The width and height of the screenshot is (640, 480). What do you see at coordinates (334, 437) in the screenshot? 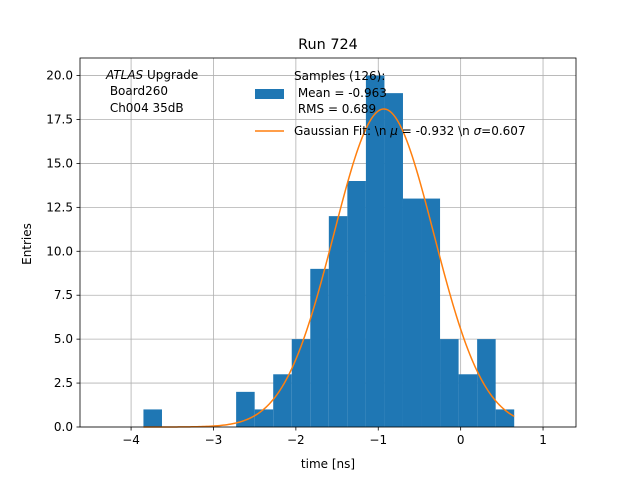
I see `x-axis-ticks: −4 −3 −2 −1 0 1` at bounding box center [334, 437].